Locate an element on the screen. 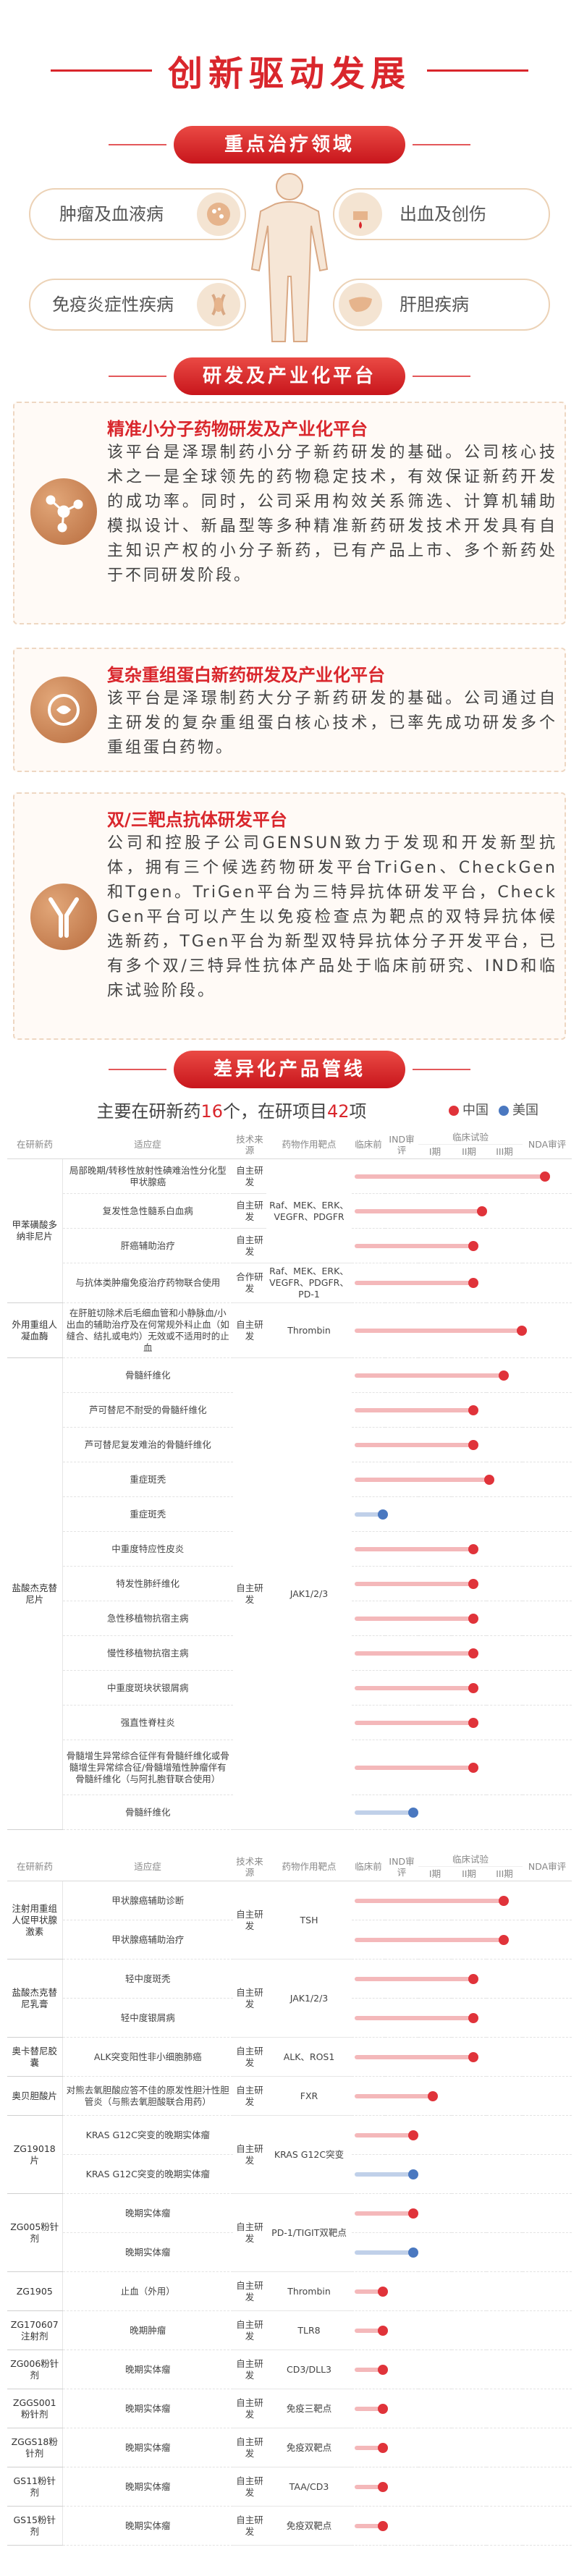 This screenshot has width=579, height=2576. area-pill: 肿瘤及血液病 is located at coordinates (137, 214).